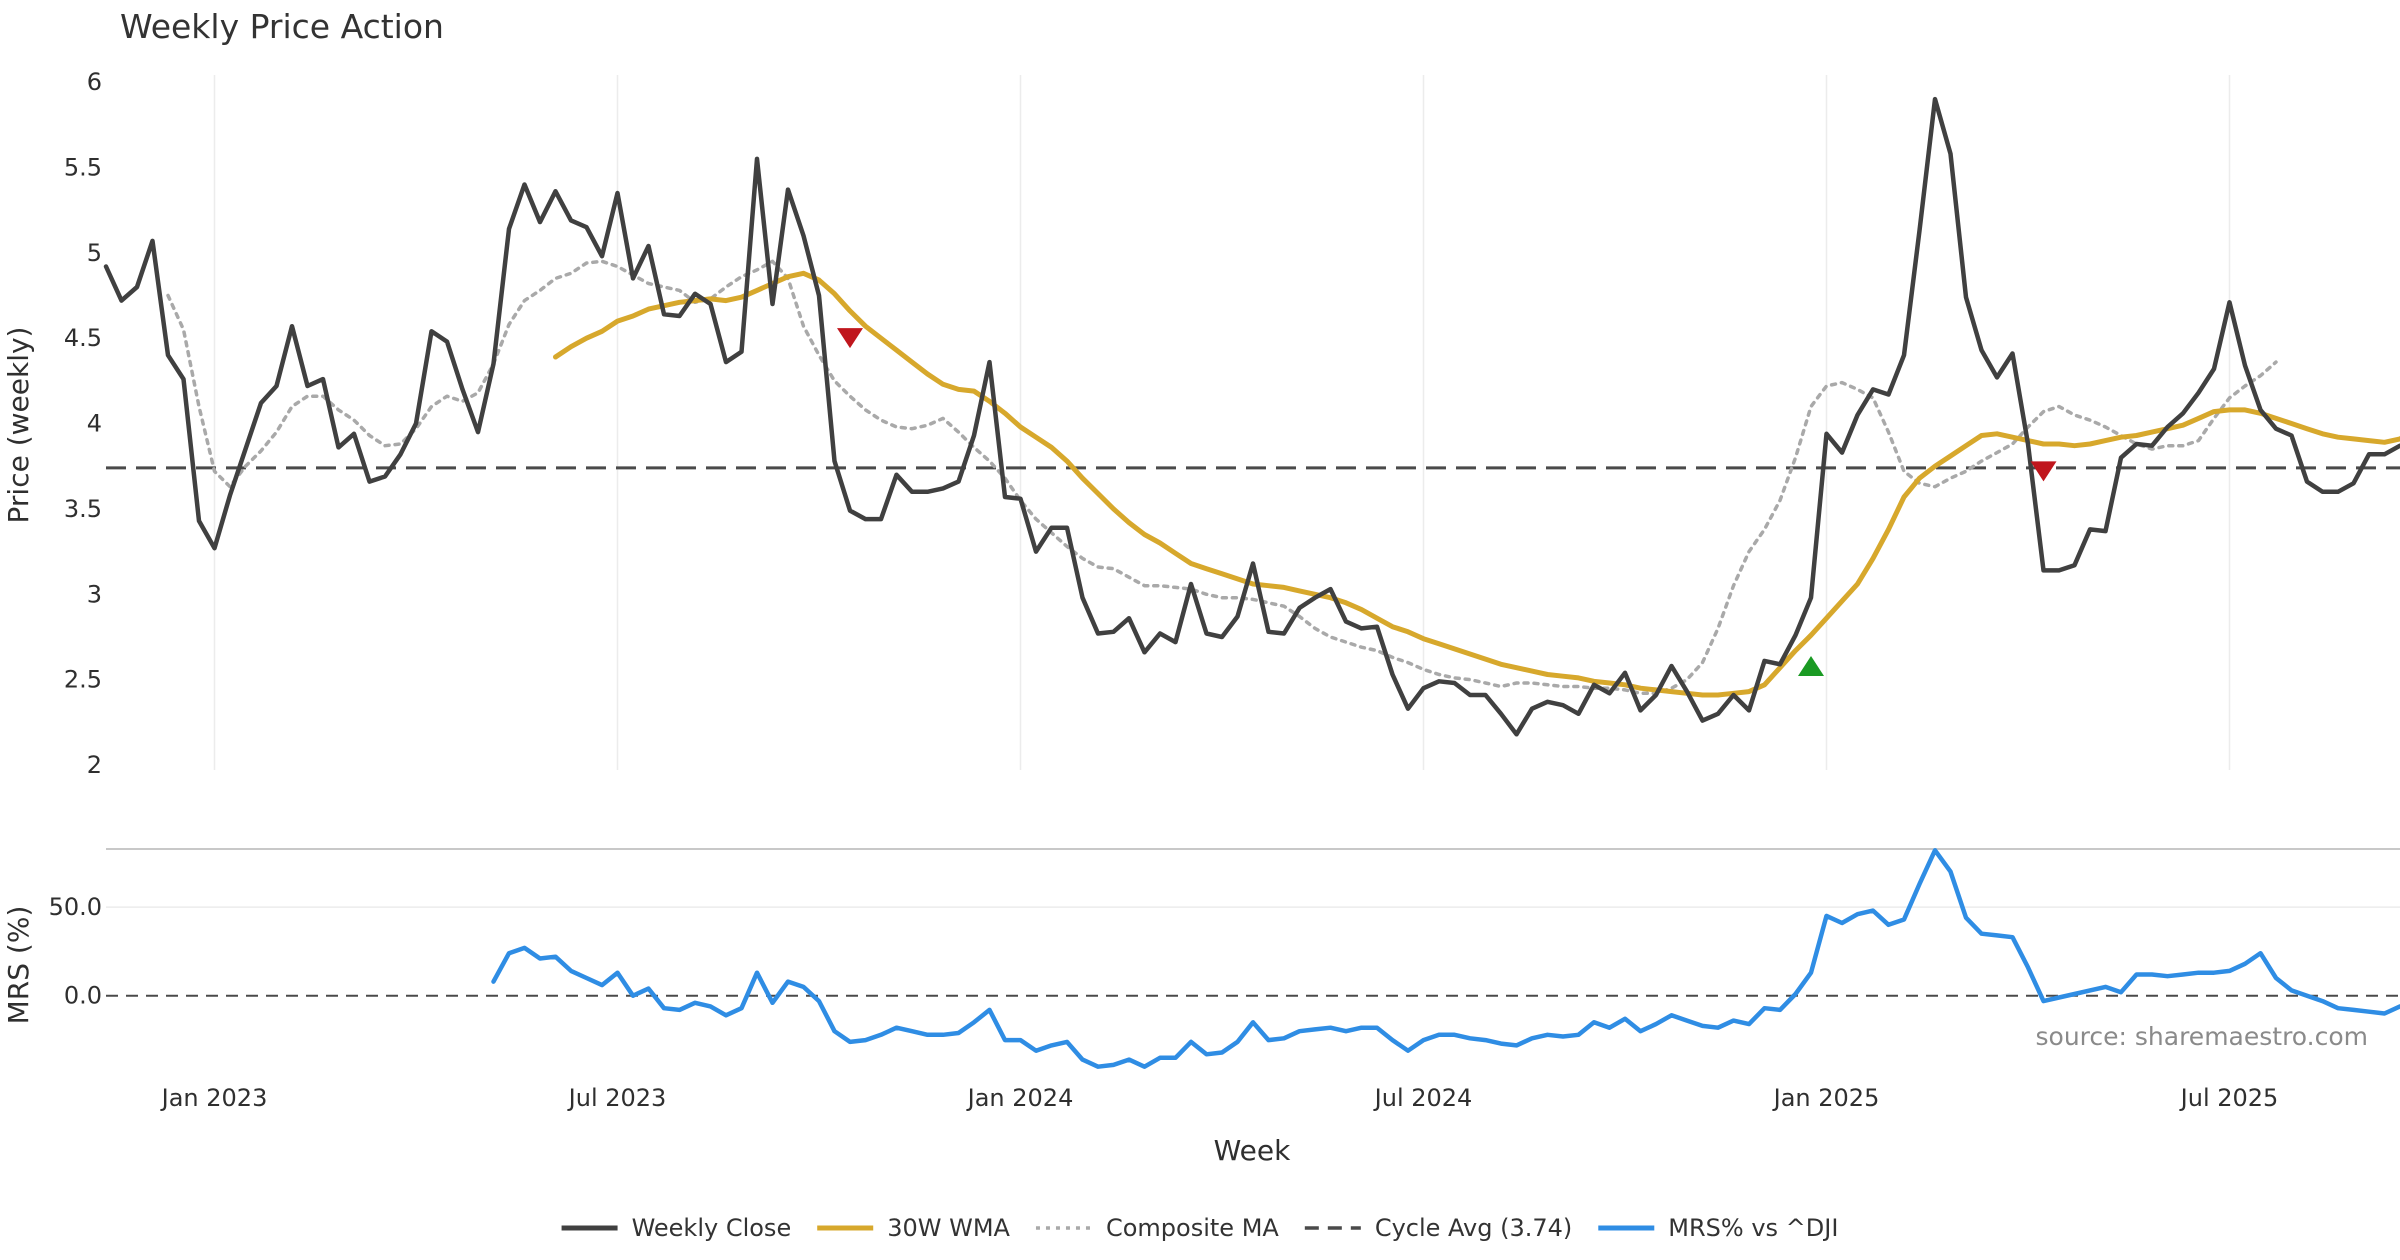 This screenshot has width=2400, height=1260. What do you see at coordinates (2229, 1098) in the screenshot?
I see `x-tick-label: Jul 2025` at bounding box center [2229, 1098].